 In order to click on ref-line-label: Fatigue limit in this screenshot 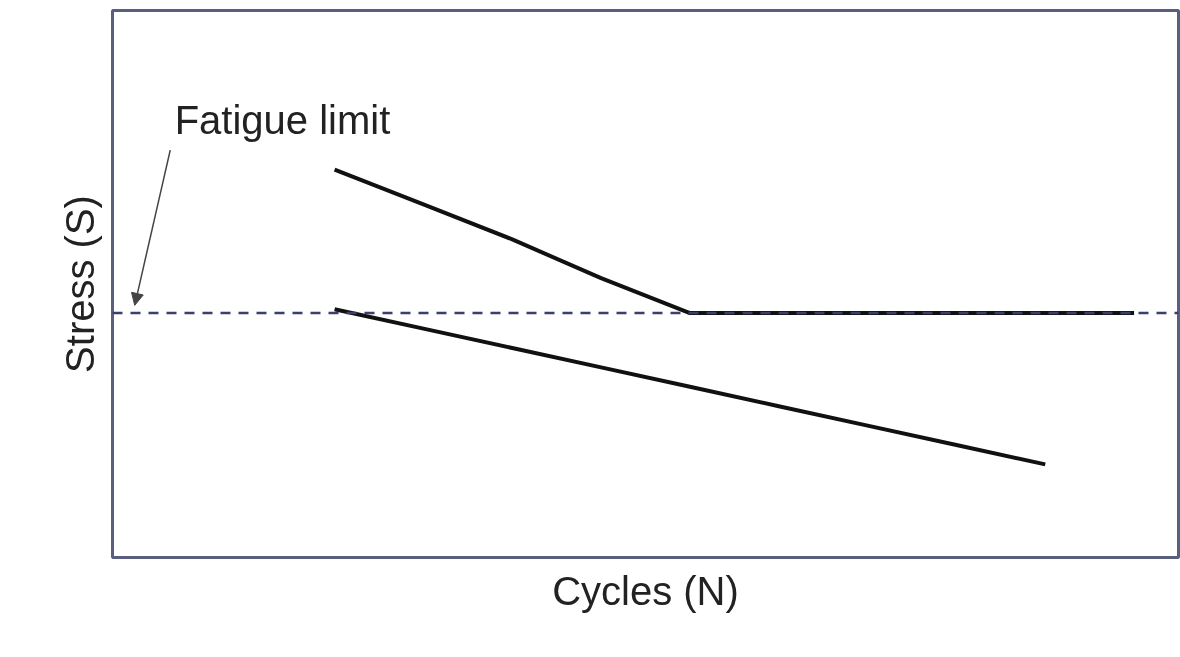, I will do `click(282, 120)`.